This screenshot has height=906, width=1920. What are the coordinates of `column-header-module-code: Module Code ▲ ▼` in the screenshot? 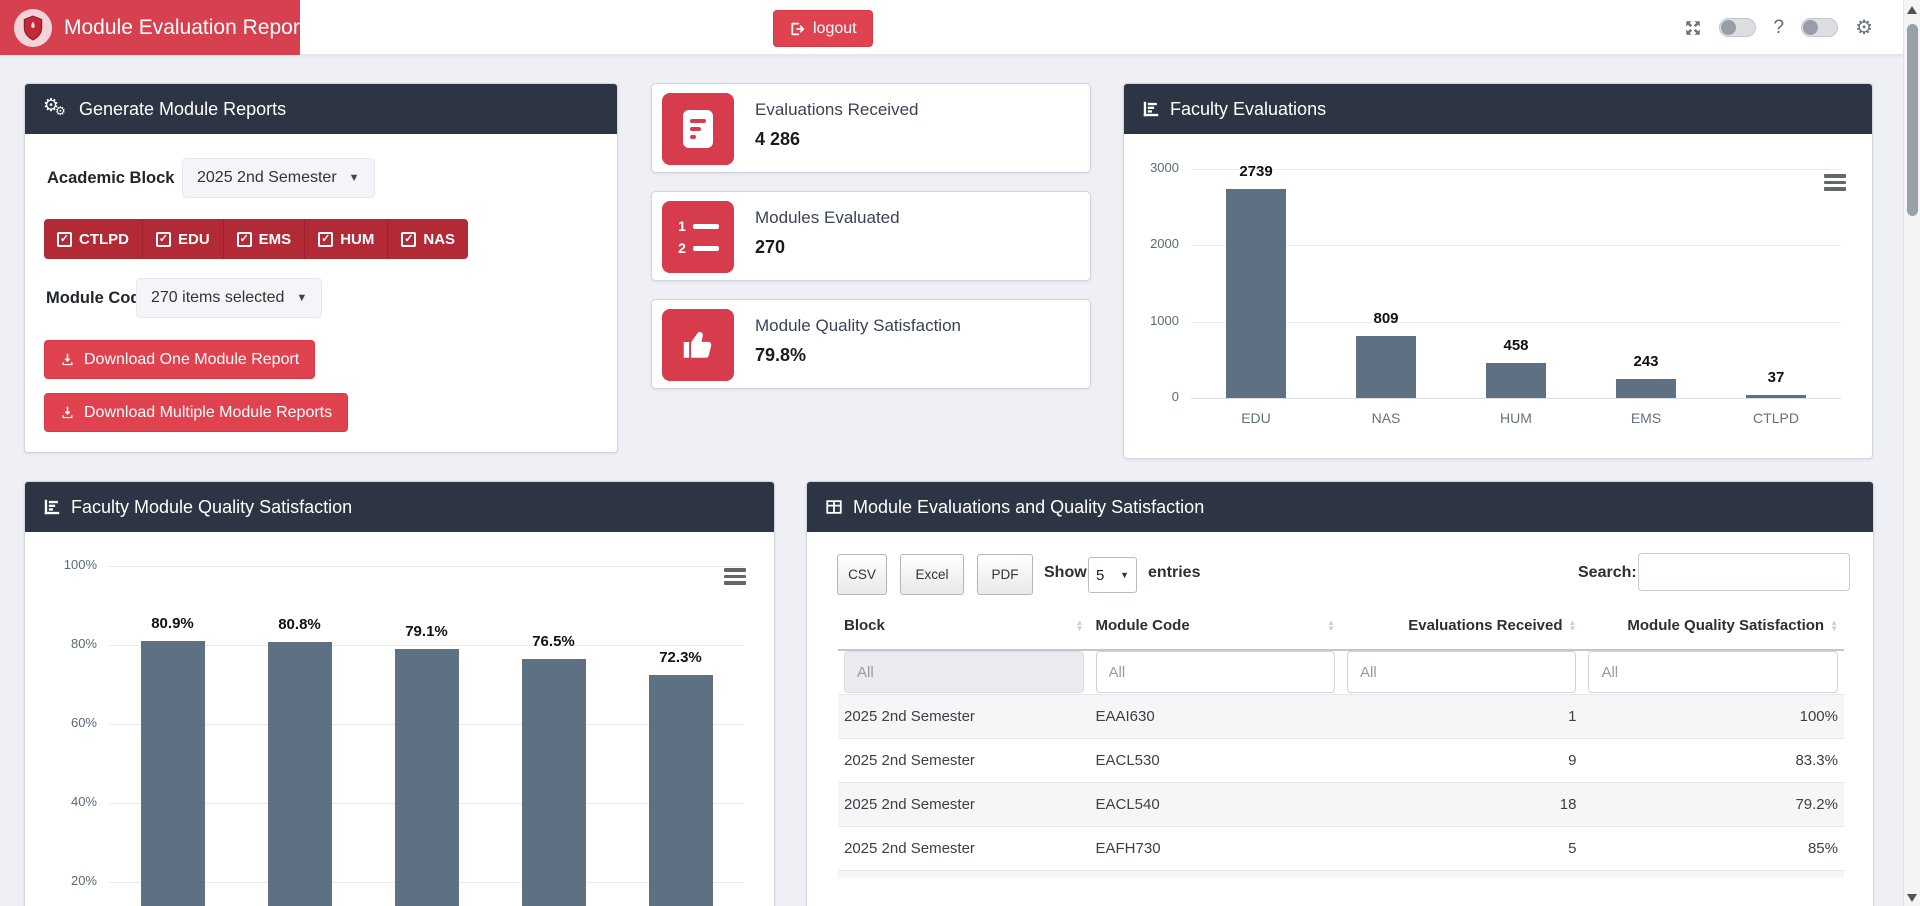 It's located at (1215, 627).